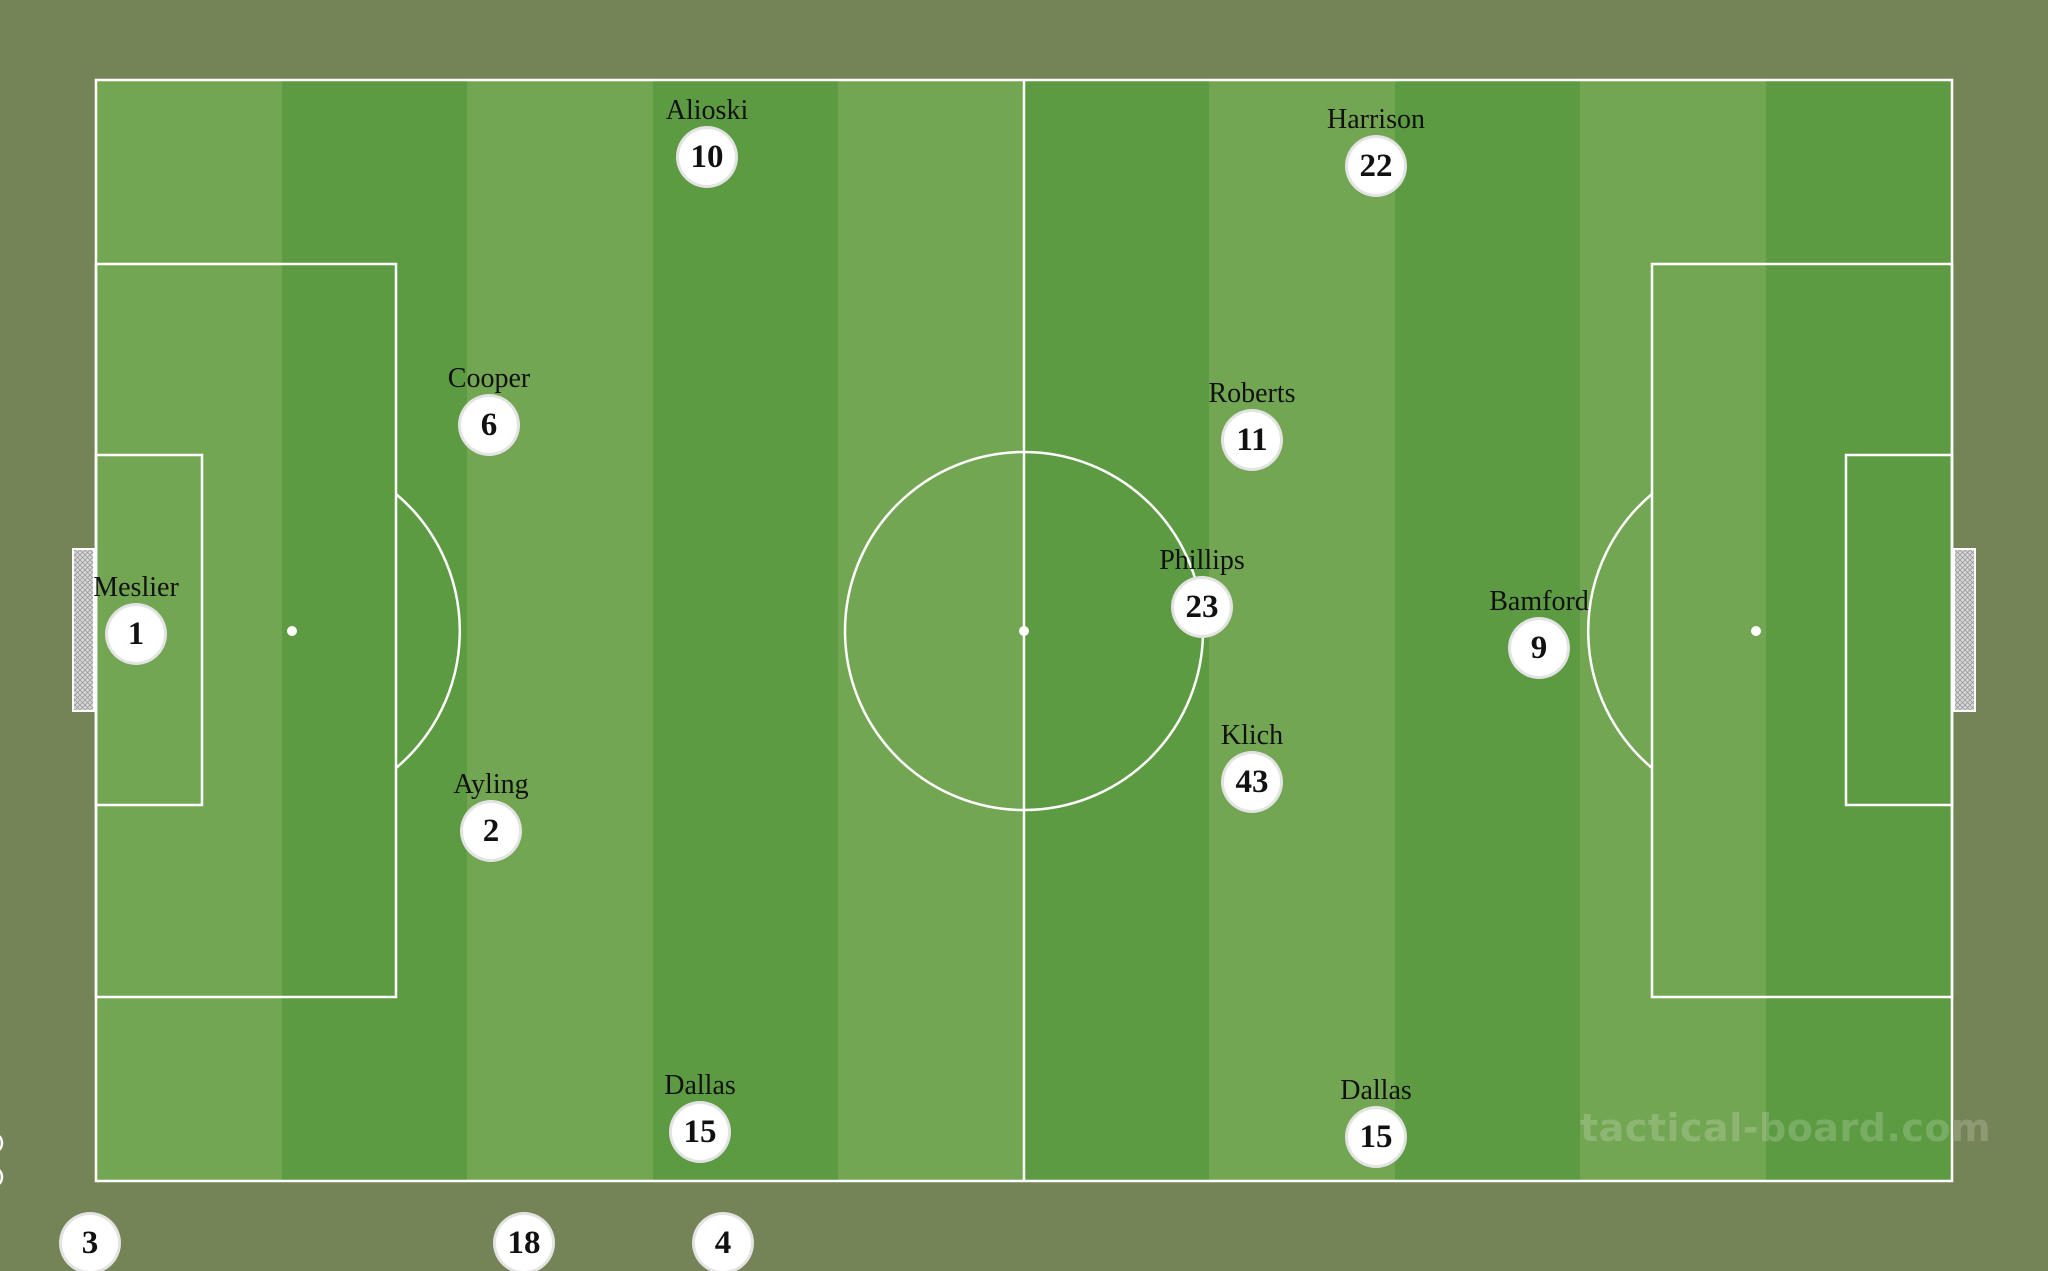  I want to click on bench-number-disc: 4, so click(723, 1243).